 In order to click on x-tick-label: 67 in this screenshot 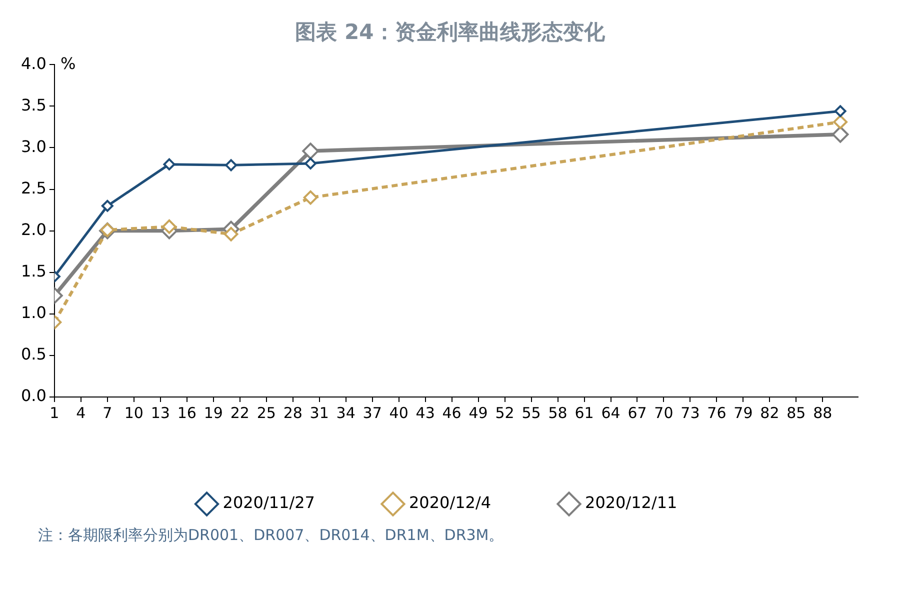, I will do `click(637, 413)`.